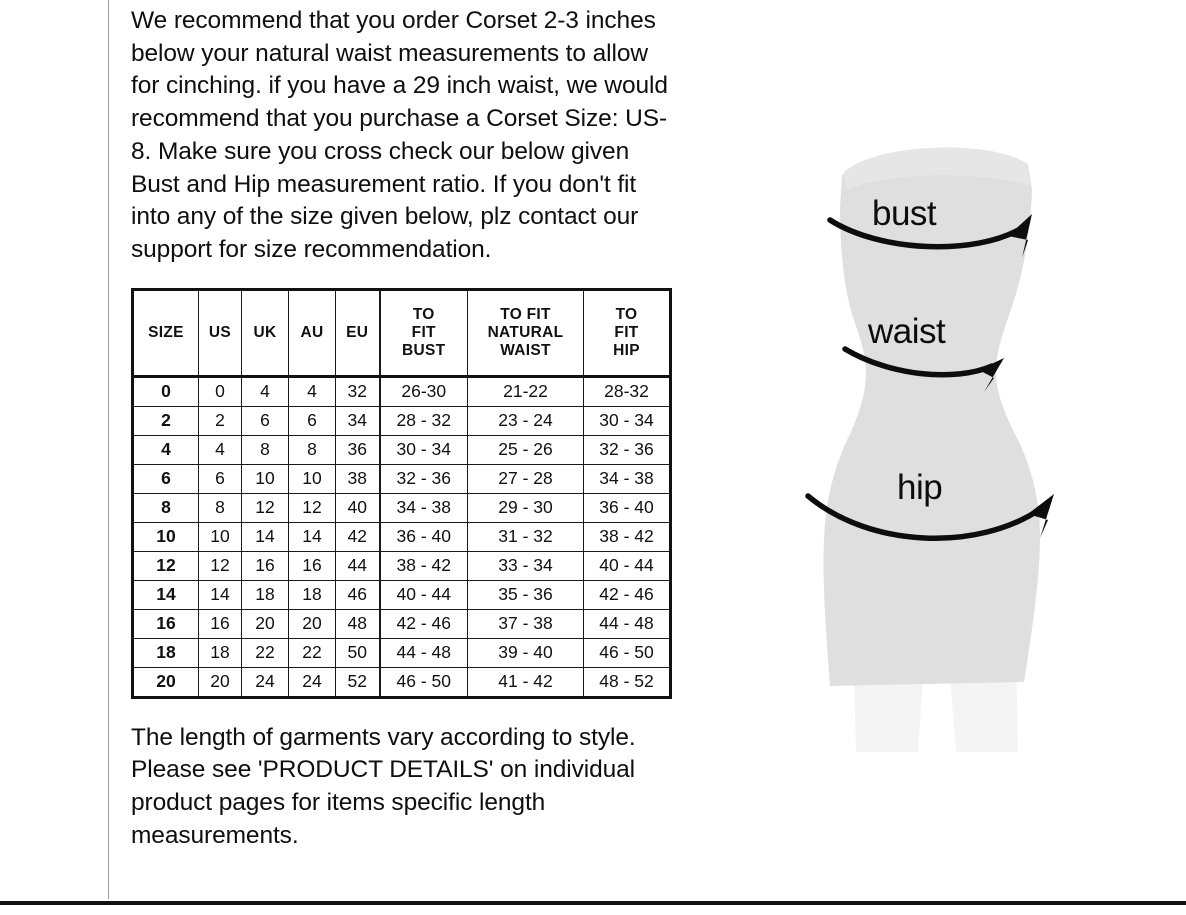 The width and height of the screenshot is (1186, 915). I want to click on table-row: 2 2 6 6 34 28 - 32 23 - 24 30 - 34, so click(401, 420).